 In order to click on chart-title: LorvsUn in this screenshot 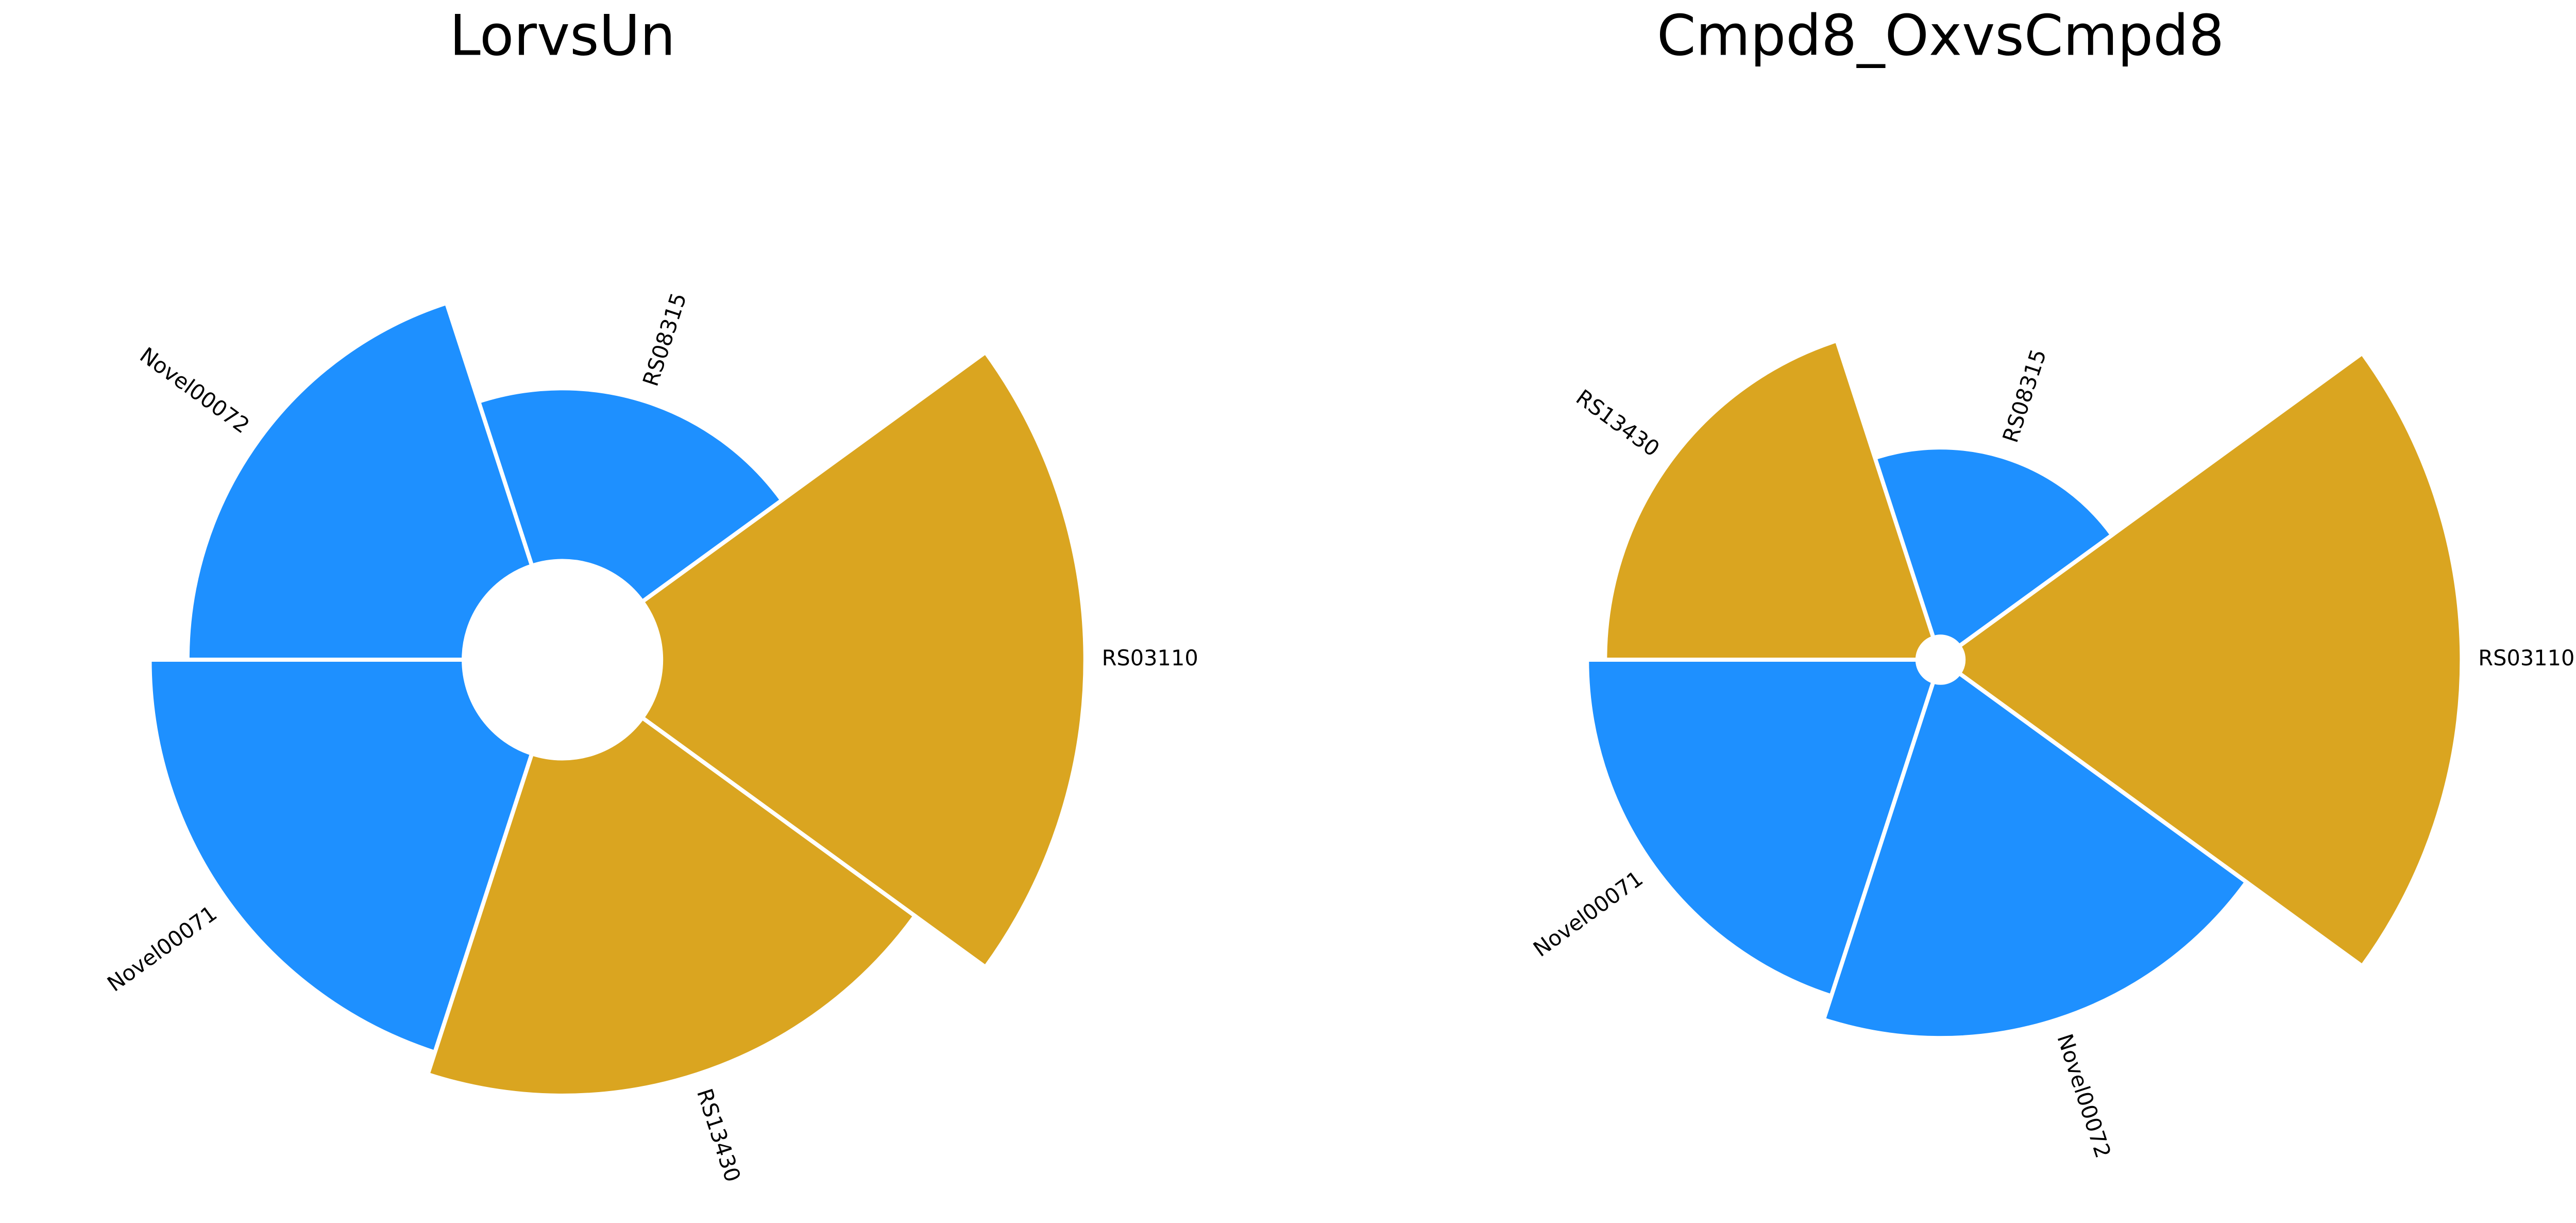, I will do `click(562, 35)`.